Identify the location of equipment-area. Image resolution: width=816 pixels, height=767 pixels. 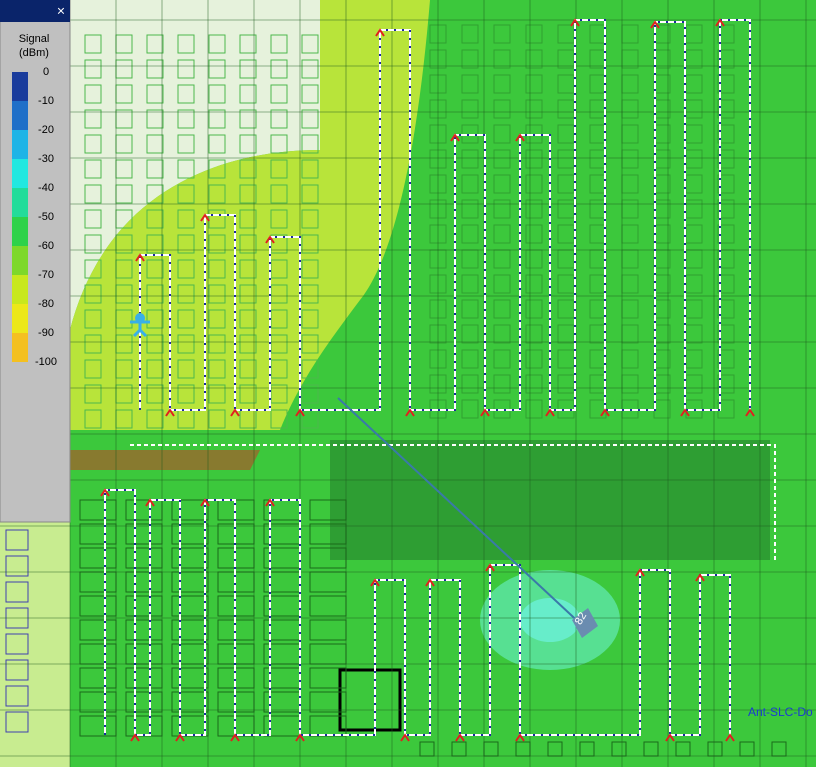
(550, 500).